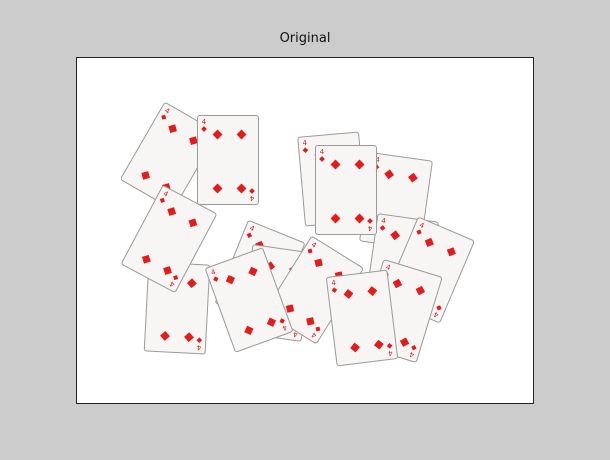 This screenshot has height=460, width=610. I want to click on figure-title: Original, so click(305, 38).